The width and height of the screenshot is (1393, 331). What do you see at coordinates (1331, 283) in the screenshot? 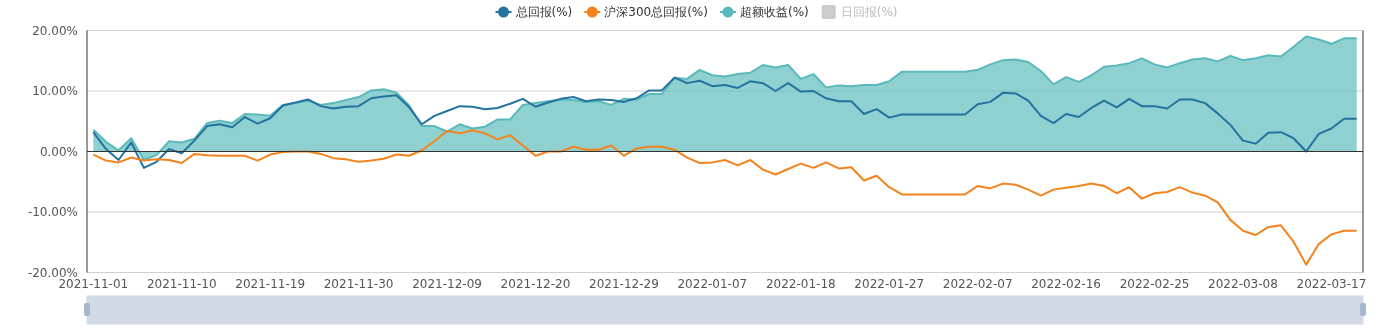
I see `x-tick-label: 2022-03-17` at bounding box center [1331, 283].